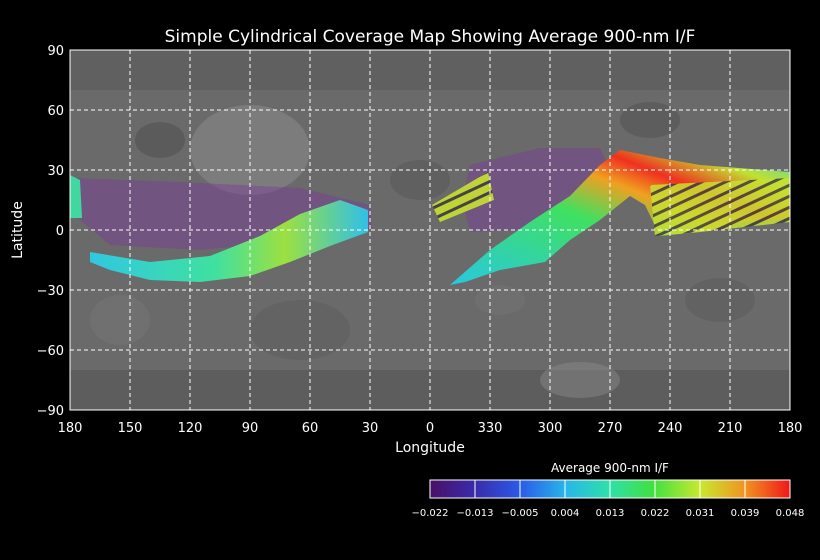  I want to click on x-tick-label: 240, so click(670, 428).